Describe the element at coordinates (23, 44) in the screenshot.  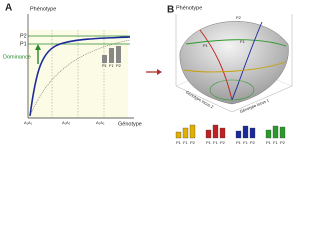
I see `level-label: P1` at that location.